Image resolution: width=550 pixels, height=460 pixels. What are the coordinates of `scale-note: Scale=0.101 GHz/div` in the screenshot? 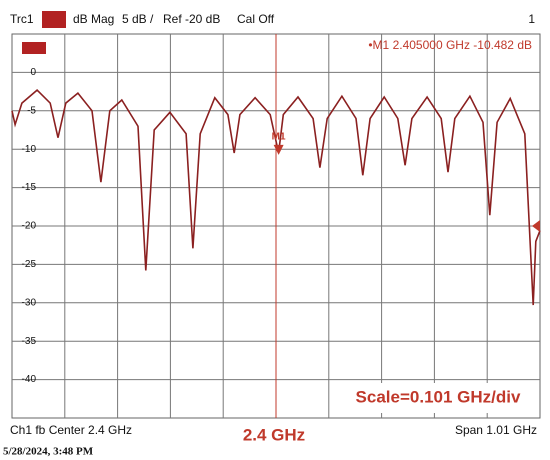 It's located at (438, 396).